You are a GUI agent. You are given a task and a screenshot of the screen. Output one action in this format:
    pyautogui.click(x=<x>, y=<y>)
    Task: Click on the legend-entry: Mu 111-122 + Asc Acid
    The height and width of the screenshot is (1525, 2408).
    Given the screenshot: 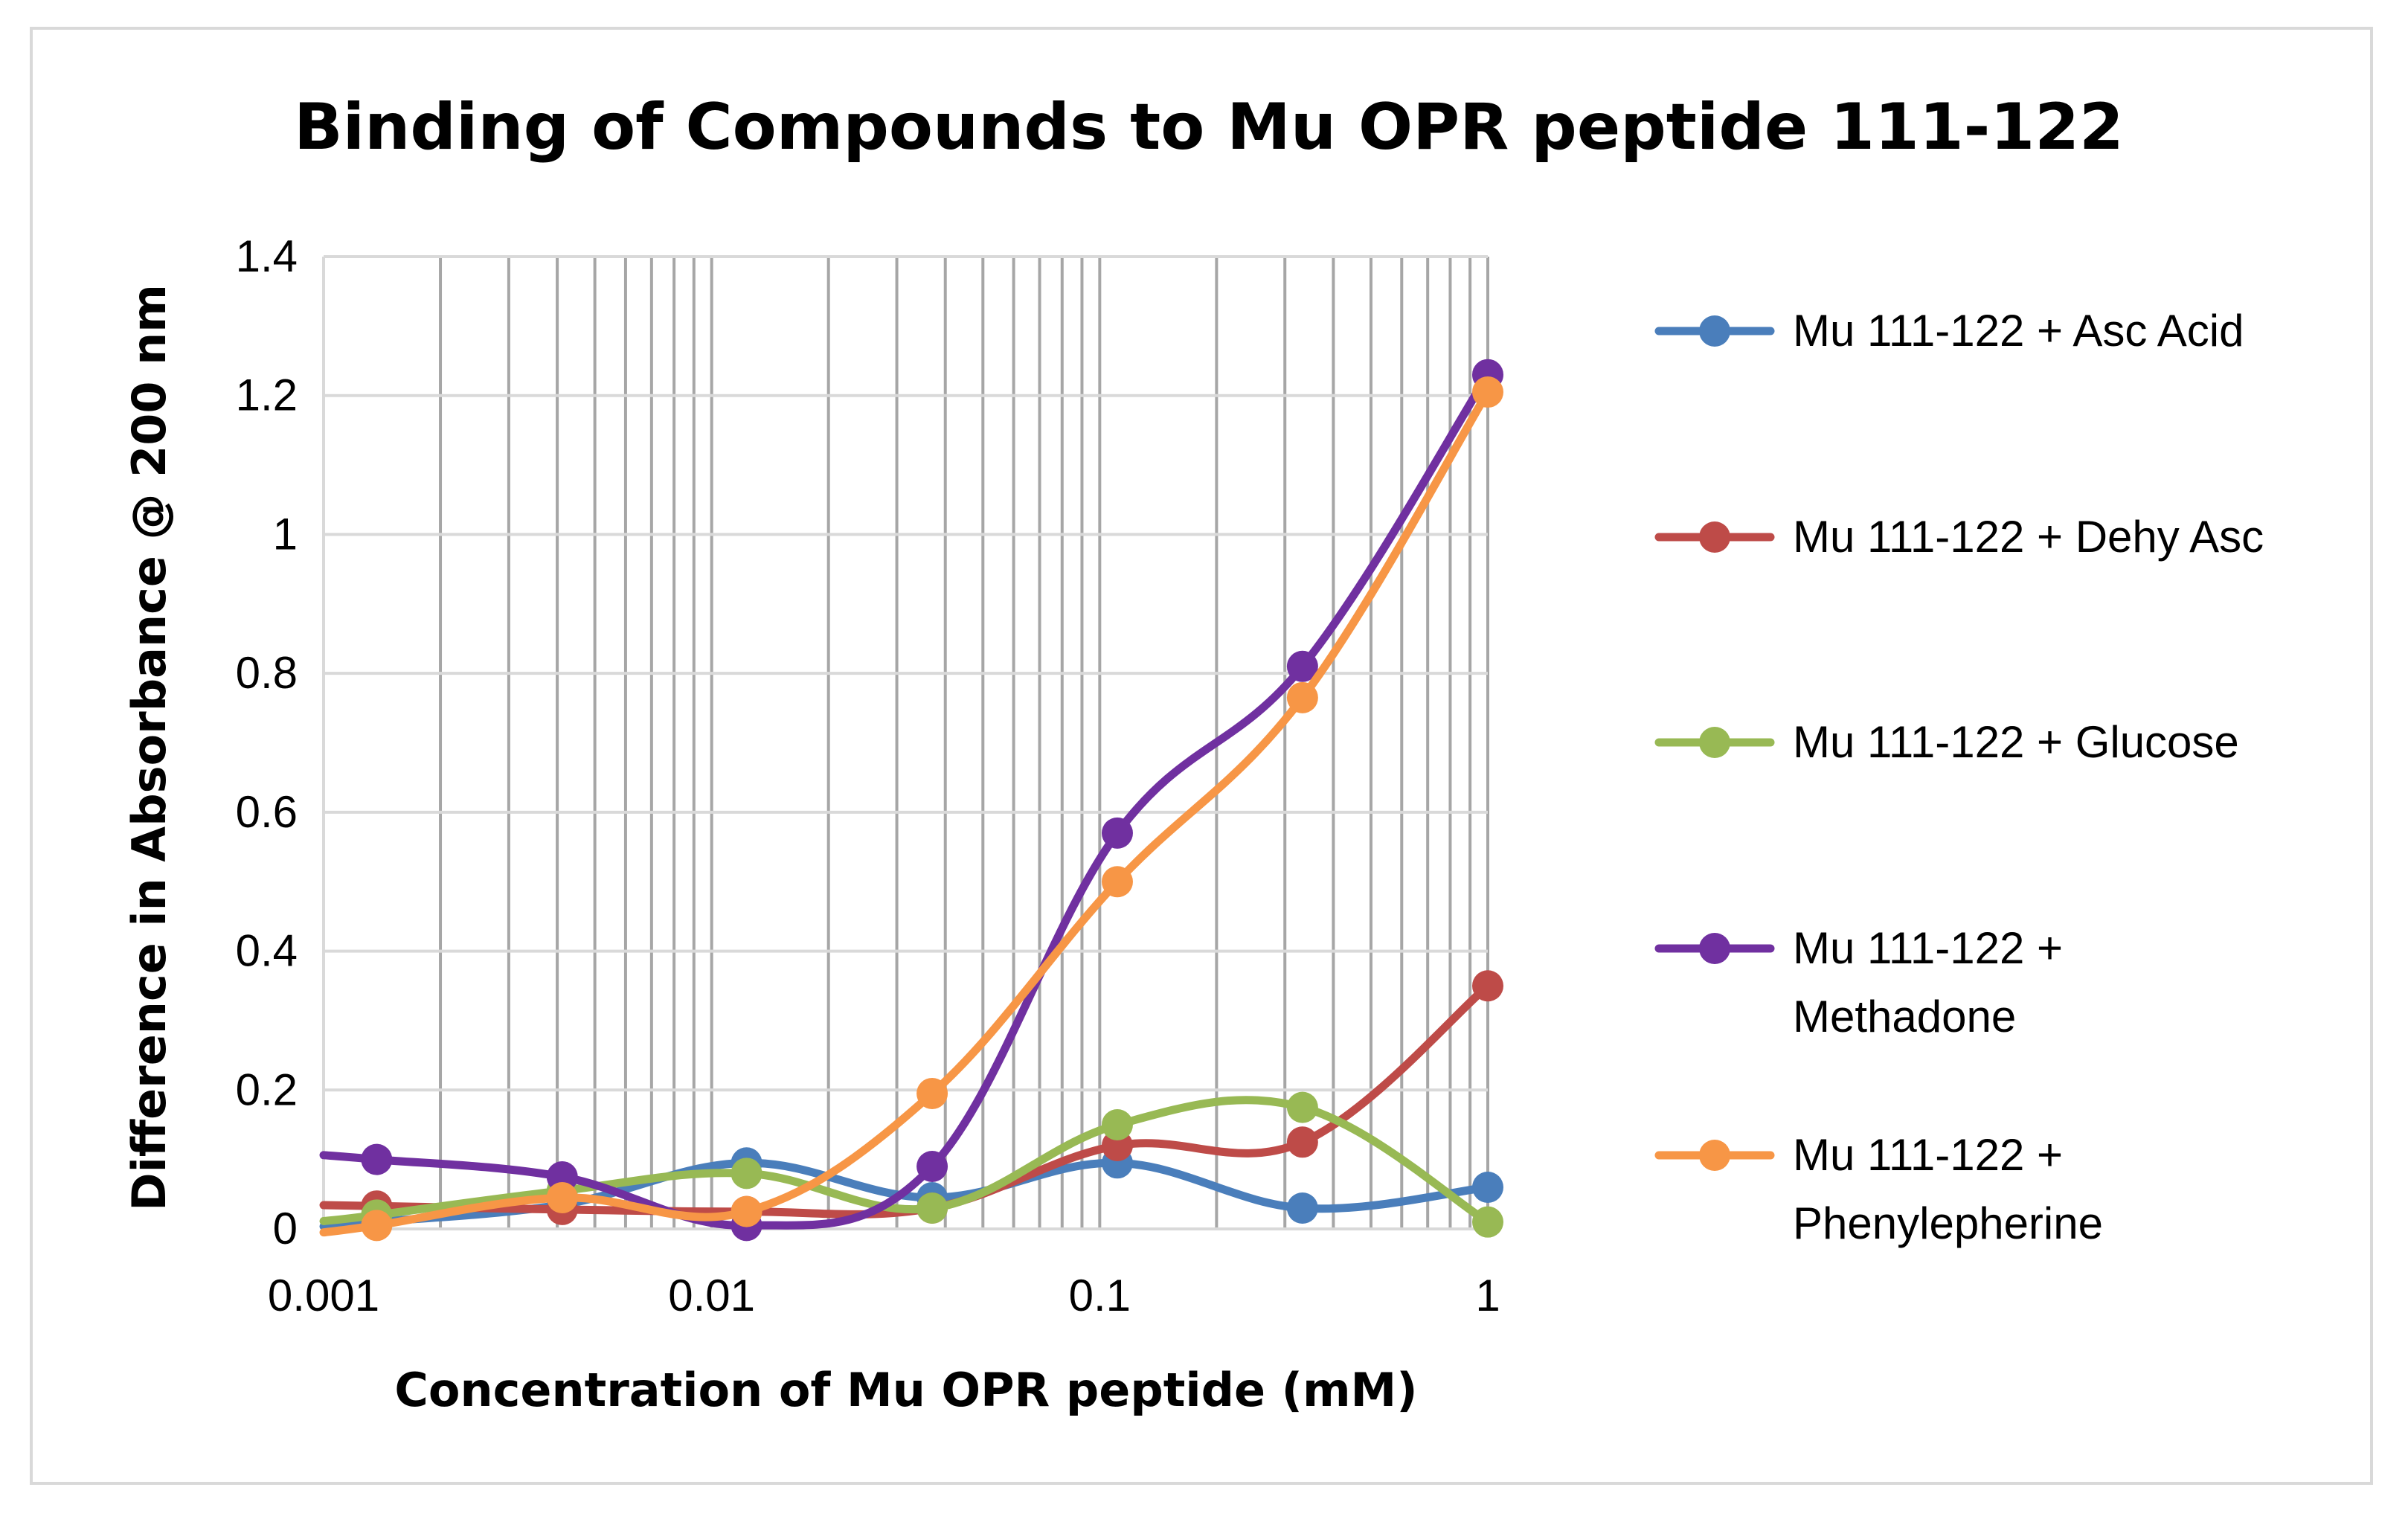 What is the action you would take?
    pyautogui.click(x=1949, y=331)
    